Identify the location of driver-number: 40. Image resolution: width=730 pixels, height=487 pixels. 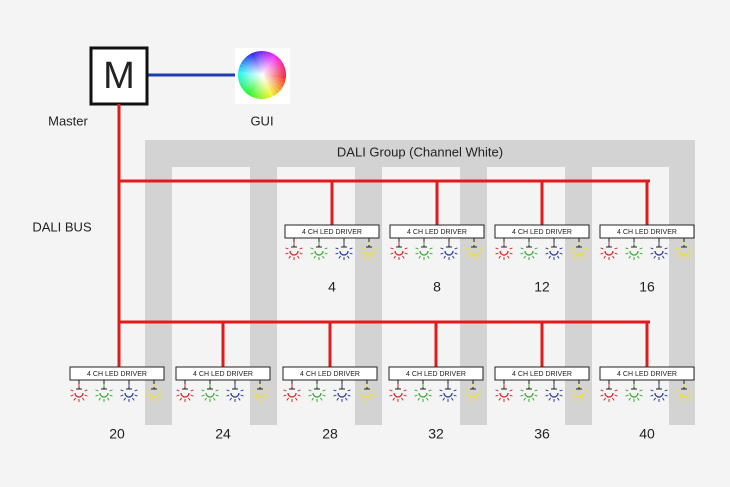
(647, 434).